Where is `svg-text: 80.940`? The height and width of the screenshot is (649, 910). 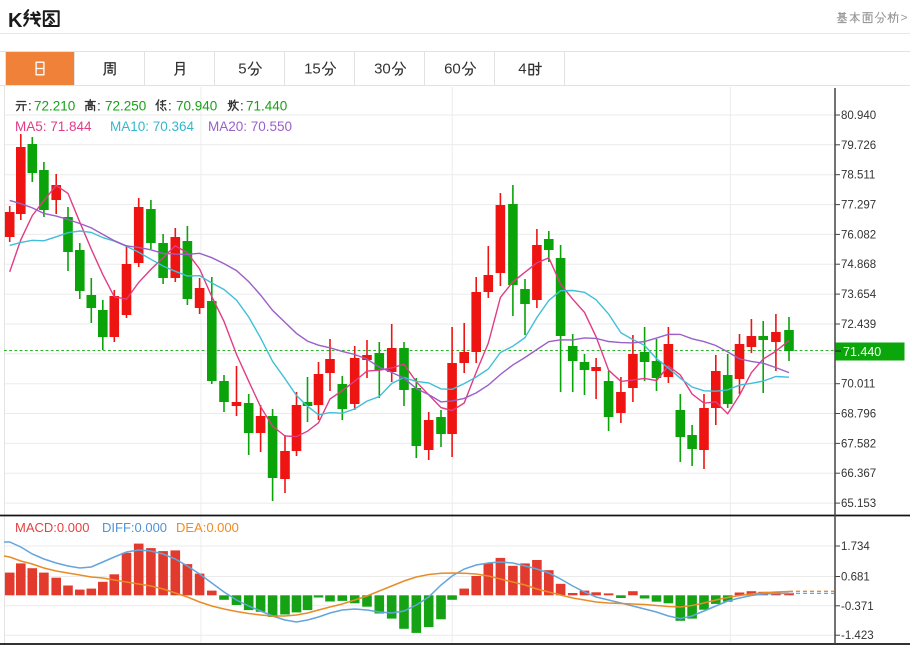 svg-text: 80.940 is located at coordinates (858, 116).